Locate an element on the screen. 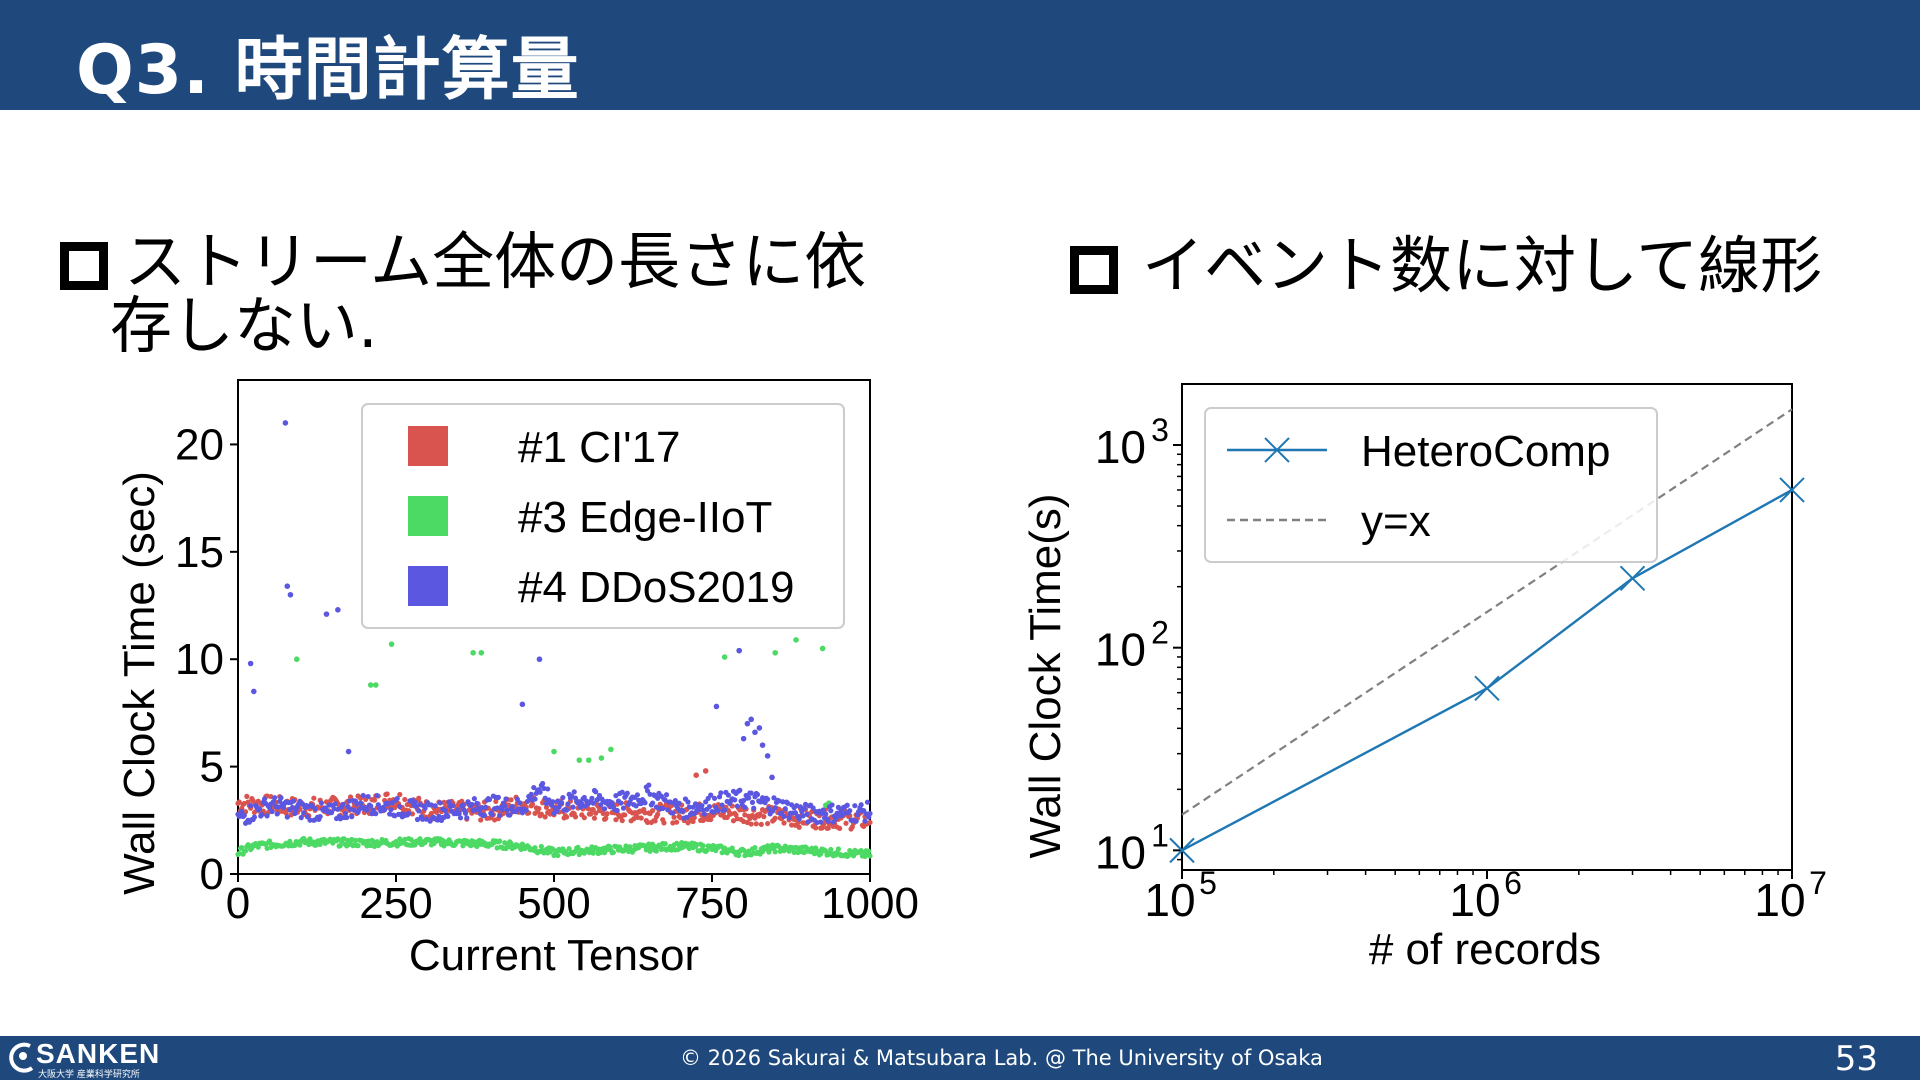  right-bullet-text: イベント数に対して線形 is located at coordinates (1482, 265).